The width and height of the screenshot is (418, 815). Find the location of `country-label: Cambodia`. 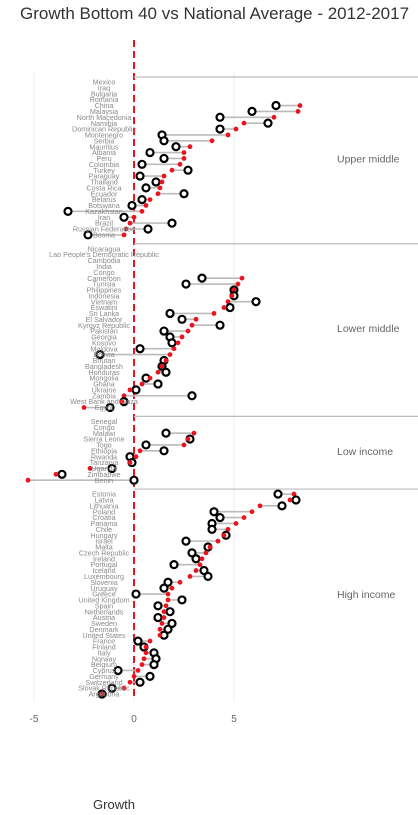

country-label: Cambodia is located at coordinates (104, 260).